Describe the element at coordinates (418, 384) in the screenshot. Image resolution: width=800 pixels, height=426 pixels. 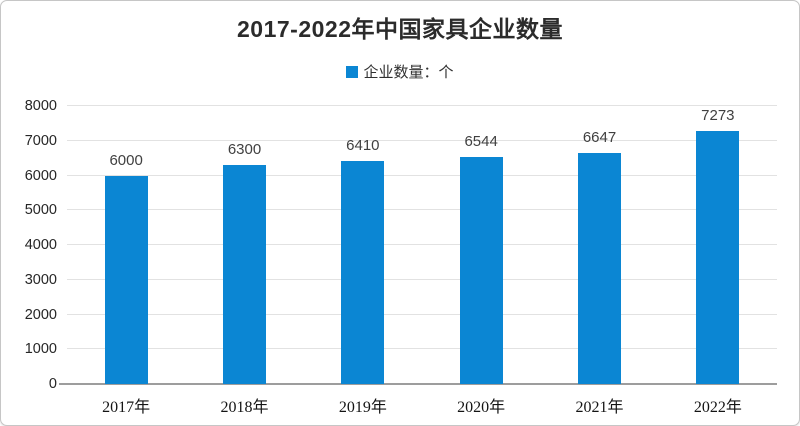
I see `x-axis-line` at that location.